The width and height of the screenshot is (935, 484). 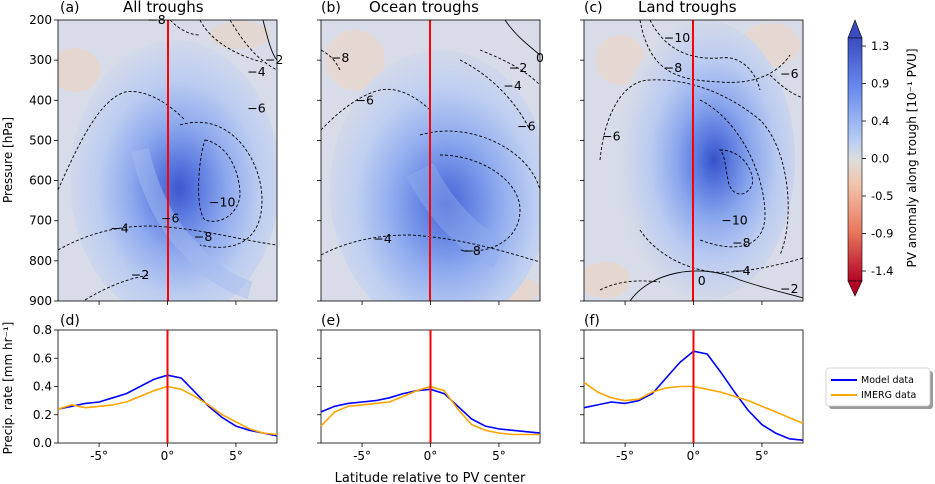 I want to click on pressure-tick-label: 900, so click(x=40, y=301).